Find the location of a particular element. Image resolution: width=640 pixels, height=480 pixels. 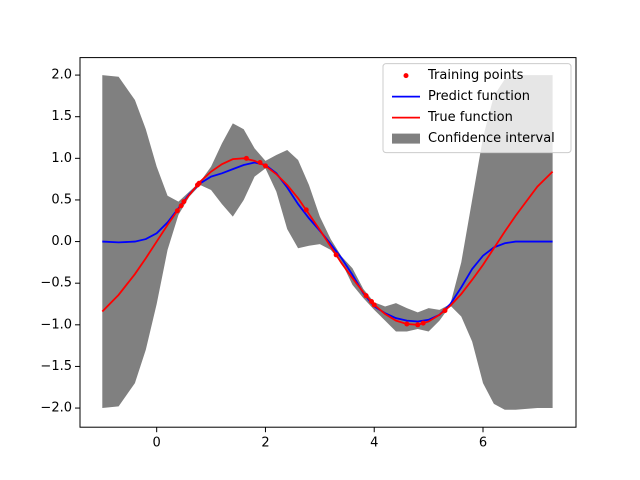

legend-label: Confidence interval is located at coordinates (491, 138).